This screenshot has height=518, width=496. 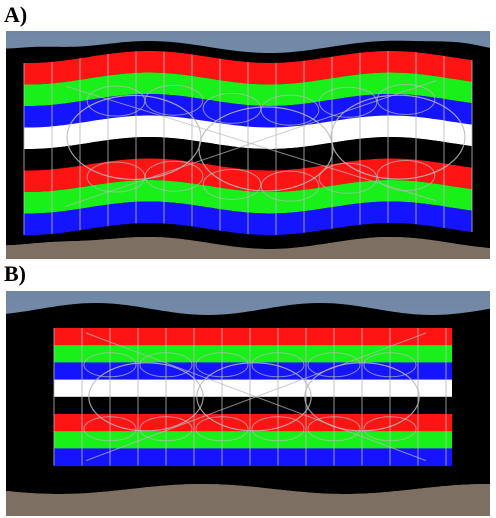 What do you see at coordinates (16, 14) in the screenshot?
I see `panel-a-label: A)` at bounding box center [16, 14].